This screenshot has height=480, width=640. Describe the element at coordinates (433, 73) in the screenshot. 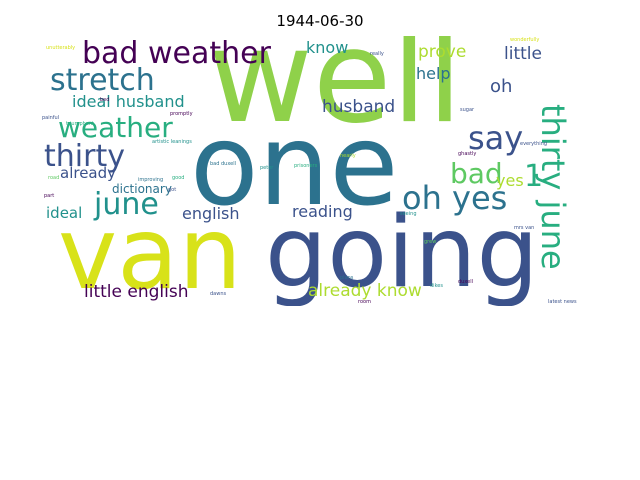

I see `word-help: help` at that location.